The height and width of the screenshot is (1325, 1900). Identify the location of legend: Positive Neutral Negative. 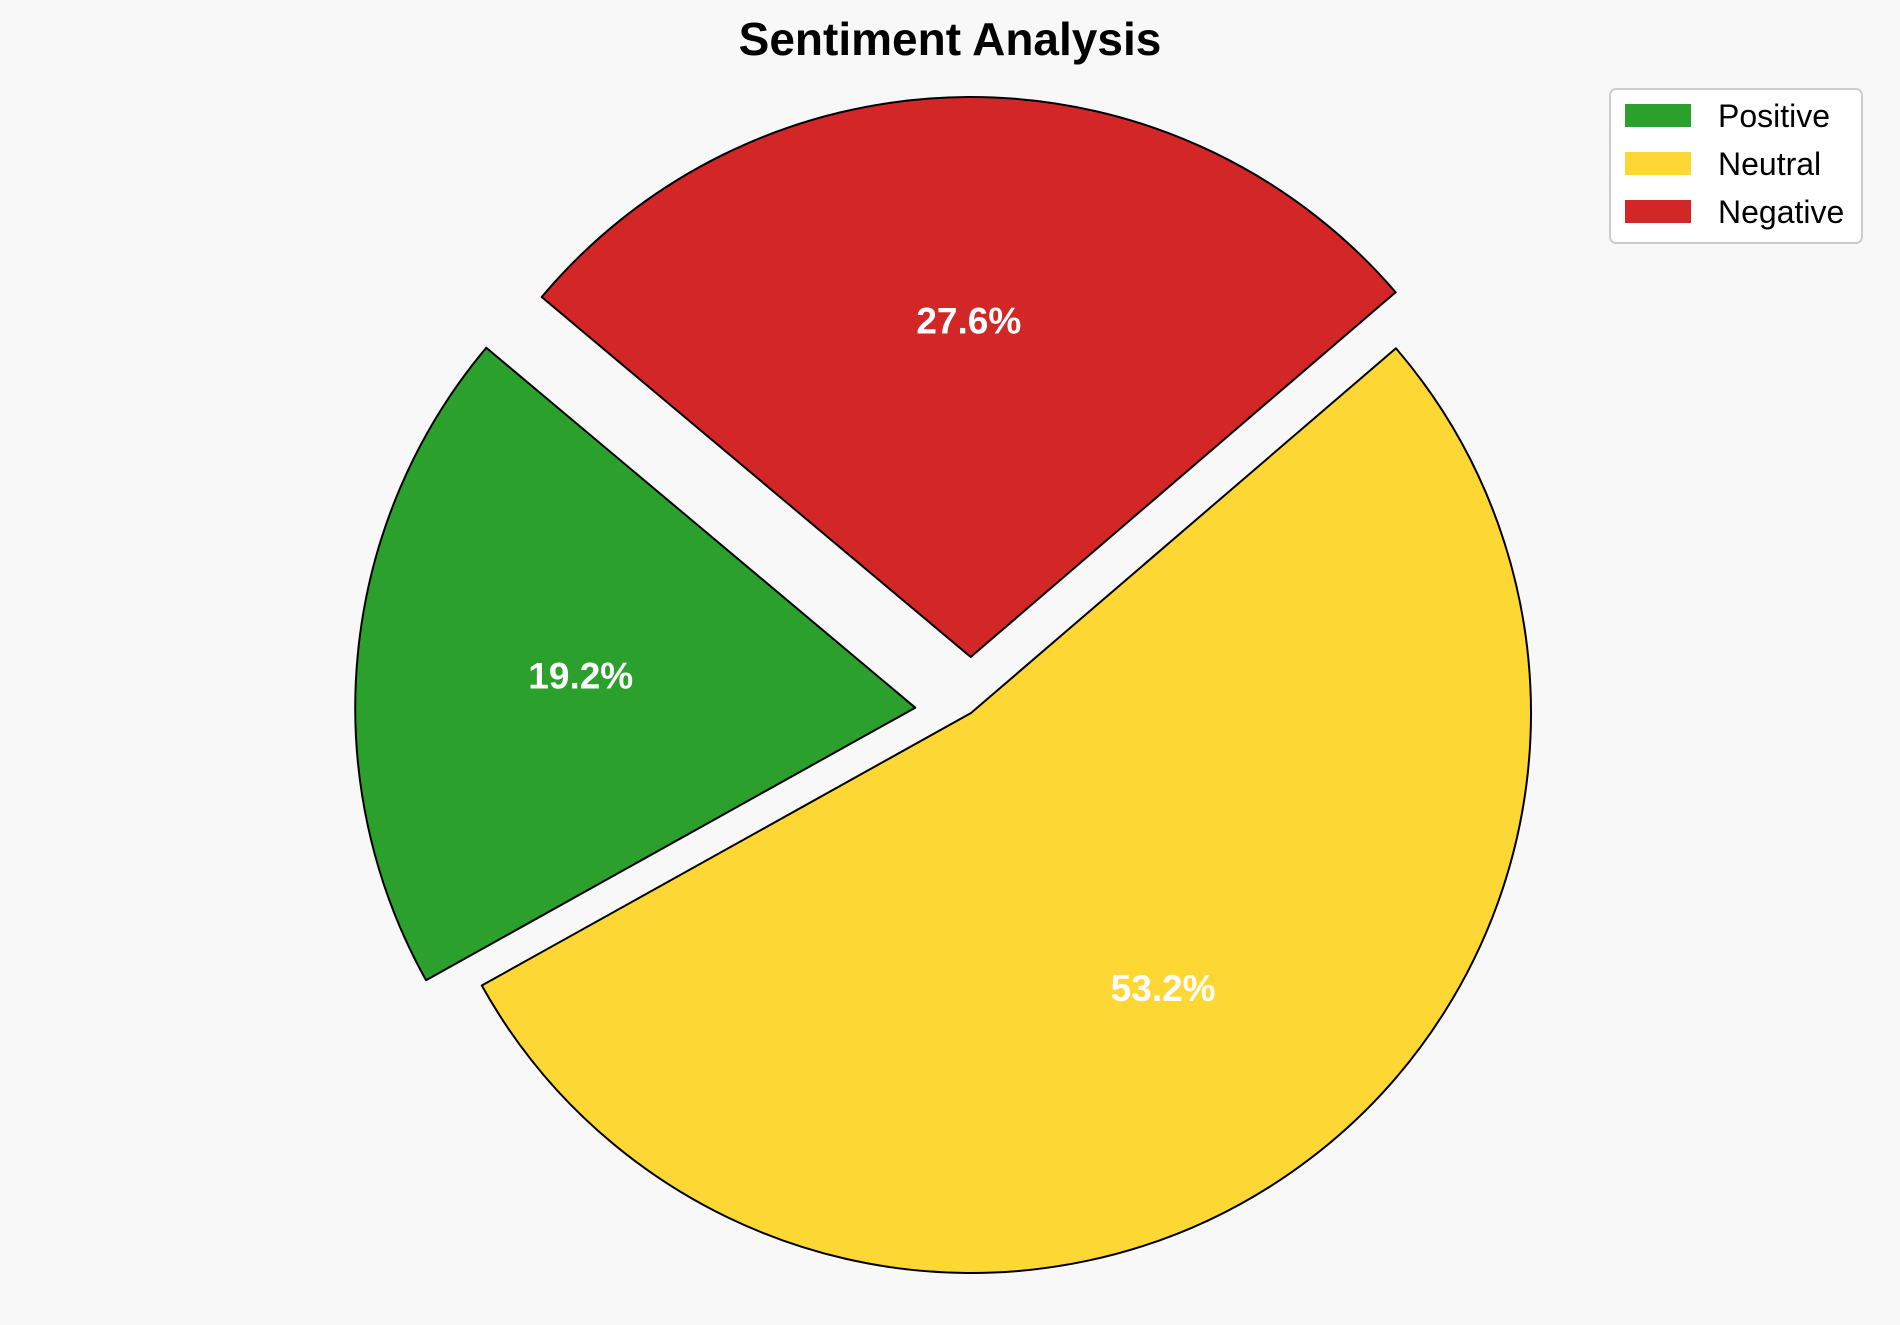
(1736, 166).